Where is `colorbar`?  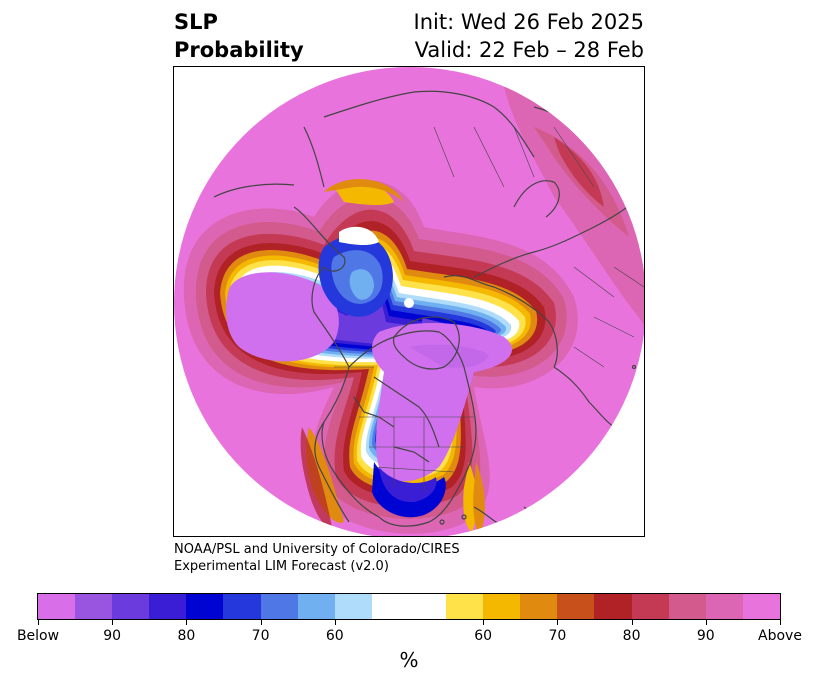 colorbar is located at coordinates (409, 606).